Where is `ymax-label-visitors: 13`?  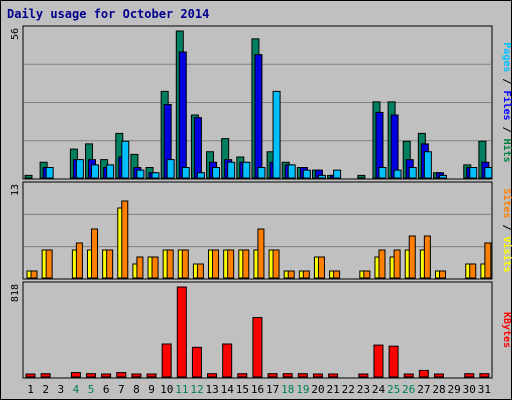 ymax-label-visitors: 13 is located at coordinates (15, 190).